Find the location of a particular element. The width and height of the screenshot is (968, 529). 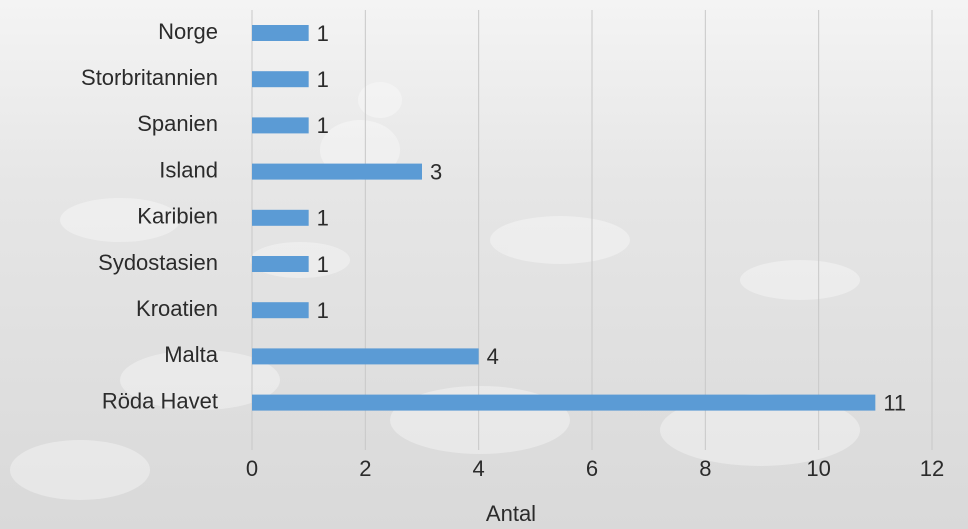

y-tick-label: Röda Havet is located at coordinates (160, 400).